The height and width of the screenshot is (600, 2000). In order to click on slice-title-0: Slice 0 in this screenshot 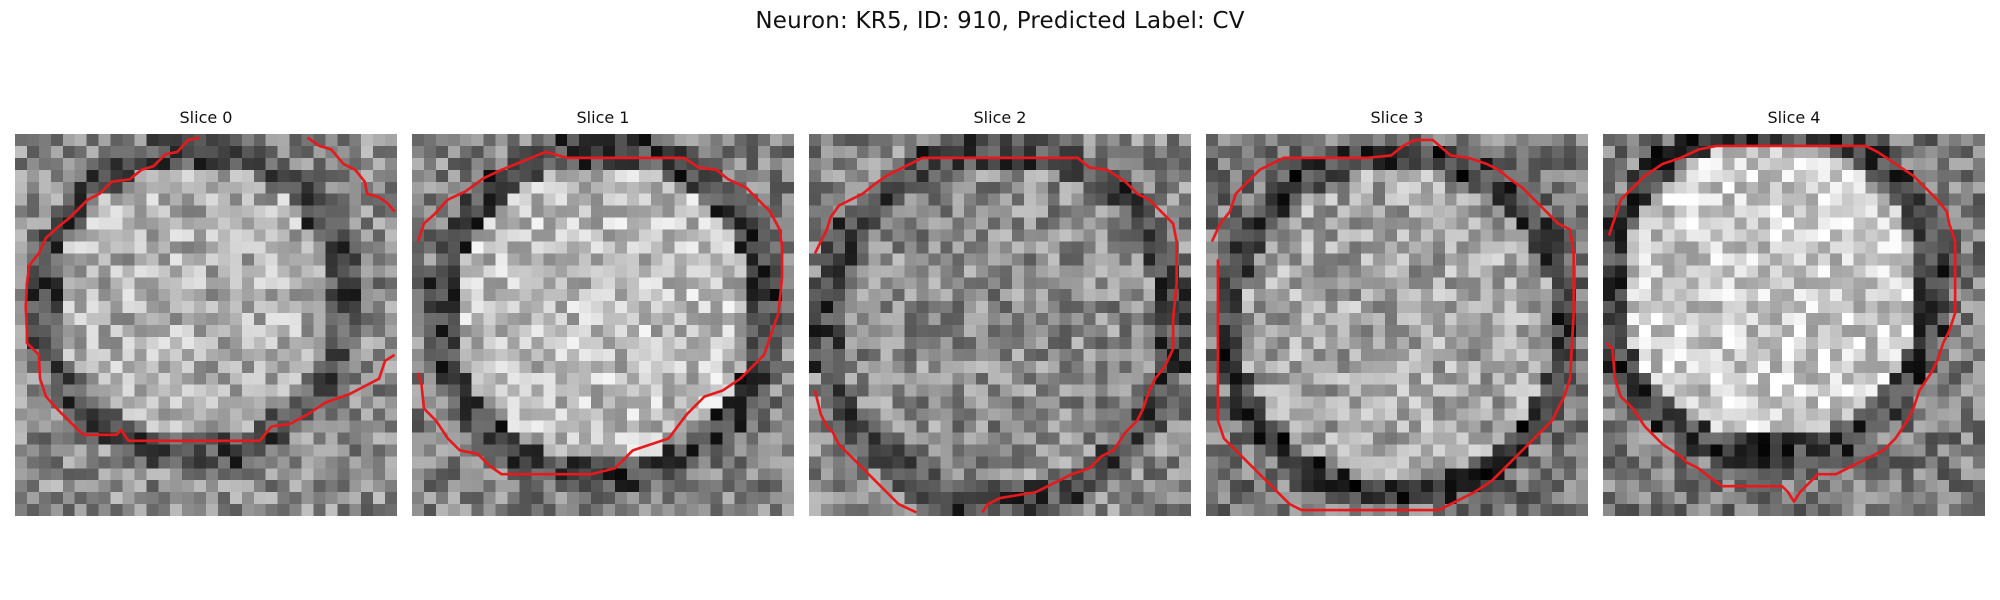, I will do `click(206, 117)`.